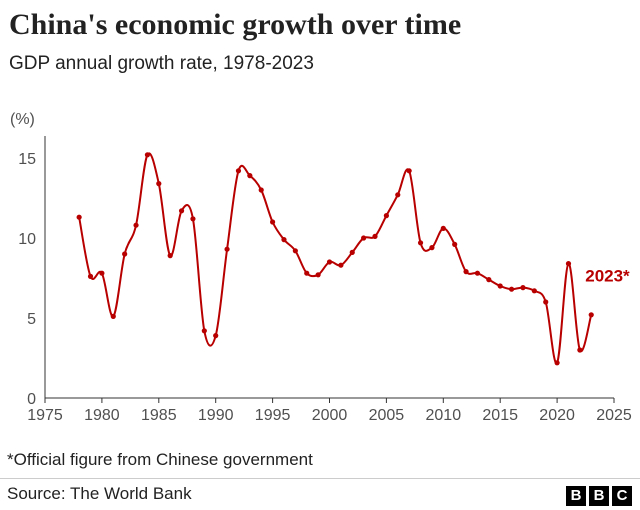 This screenshot has width=640, height=510. What do you see at coordinates (31, 399) in the screenshot?
I see `y-tick-label: 0` at bounding box center [31, 399].